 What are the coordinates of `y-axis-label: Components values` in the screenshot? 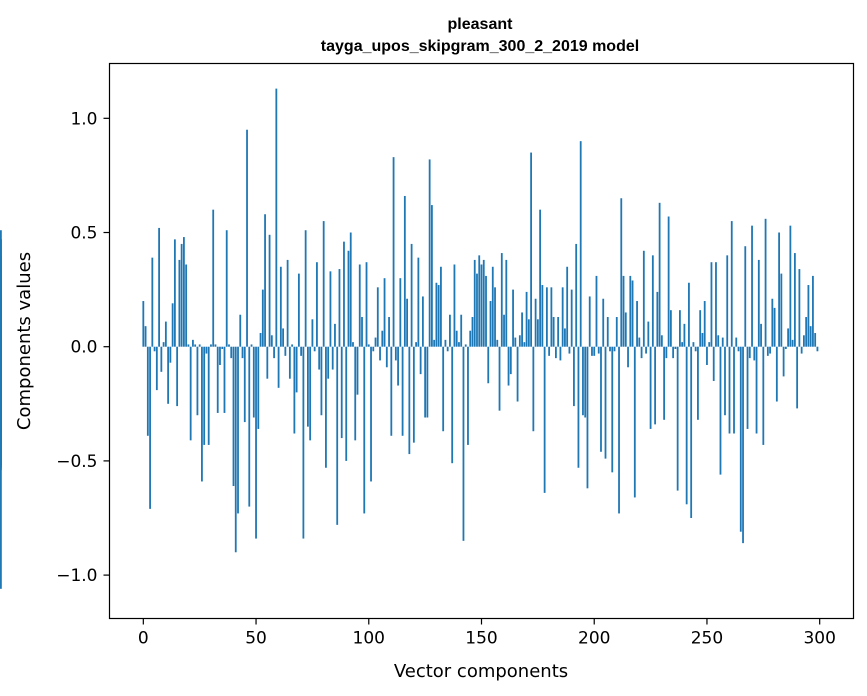 It's located at (24, 341).